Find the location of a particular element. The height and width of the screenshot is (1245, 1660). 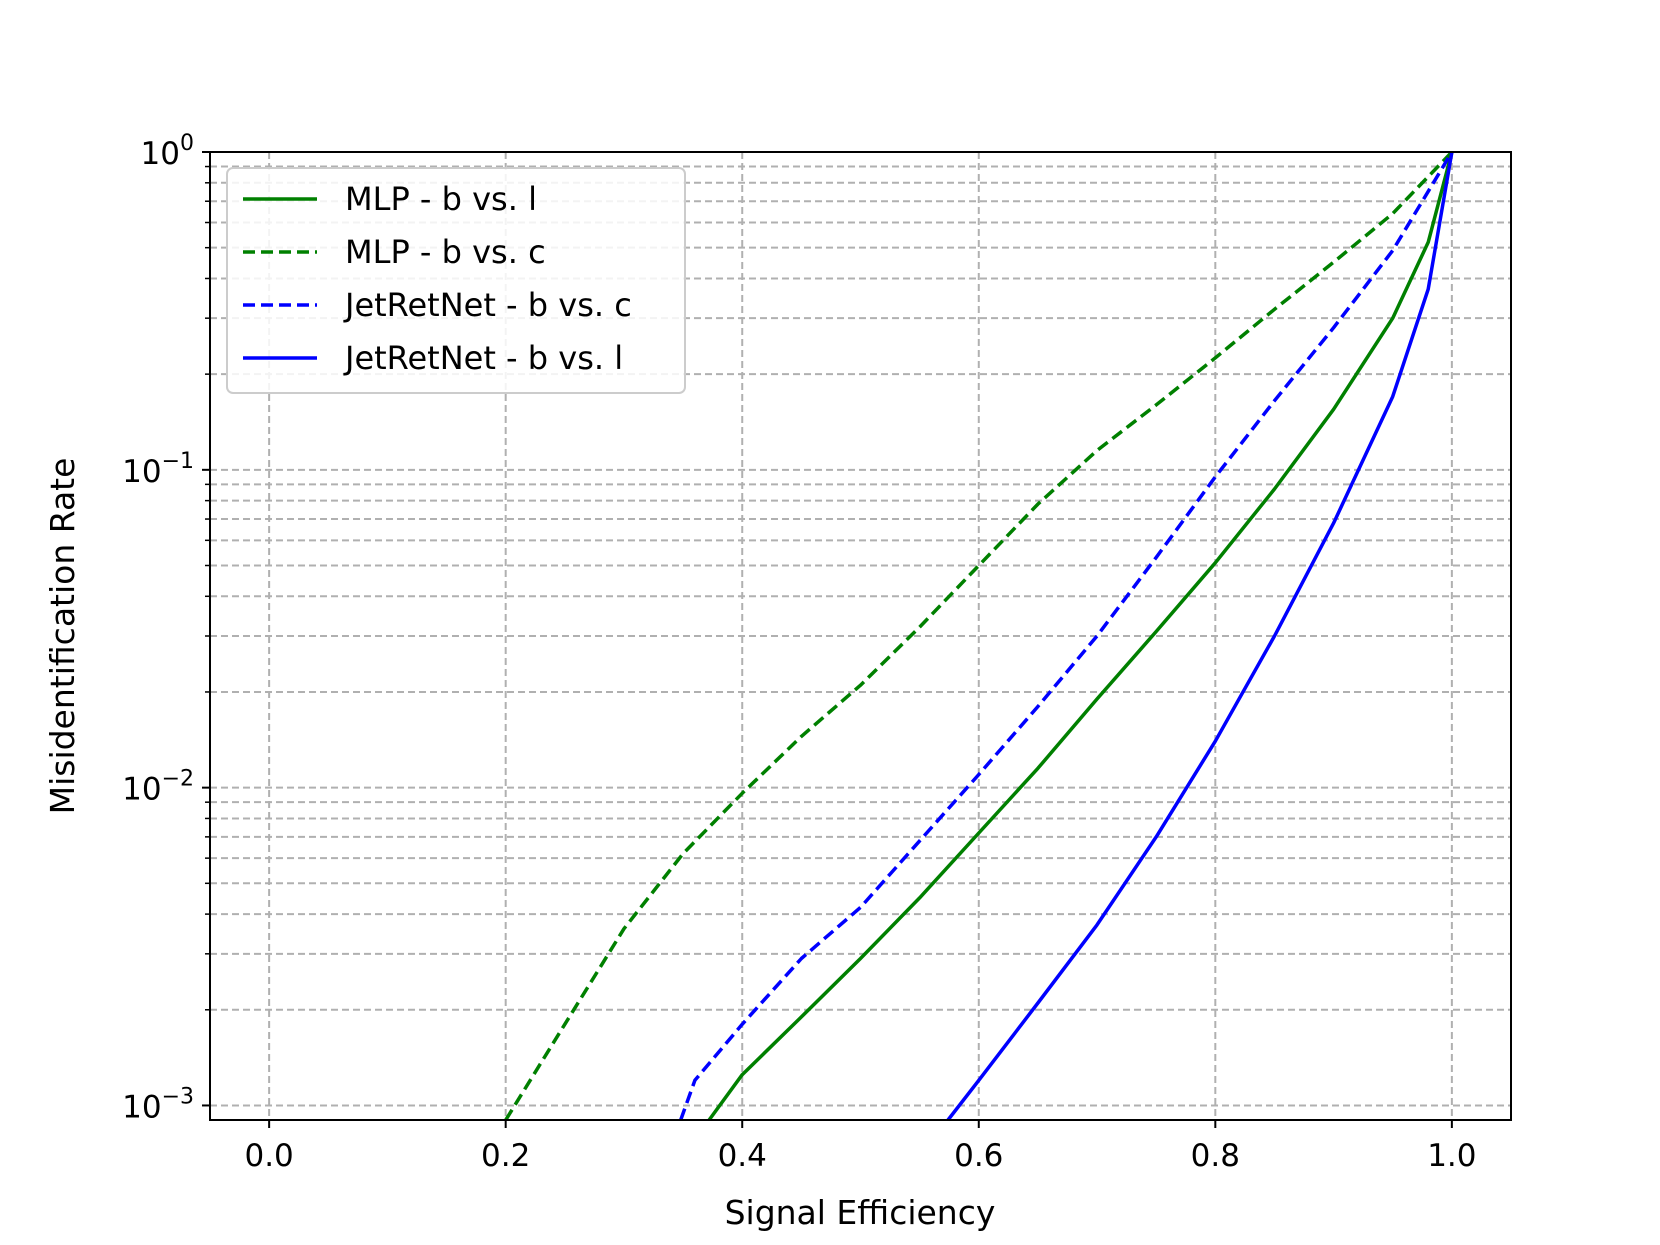

legend-label: MLP - b vs. l is located at coordinates (441, 199).